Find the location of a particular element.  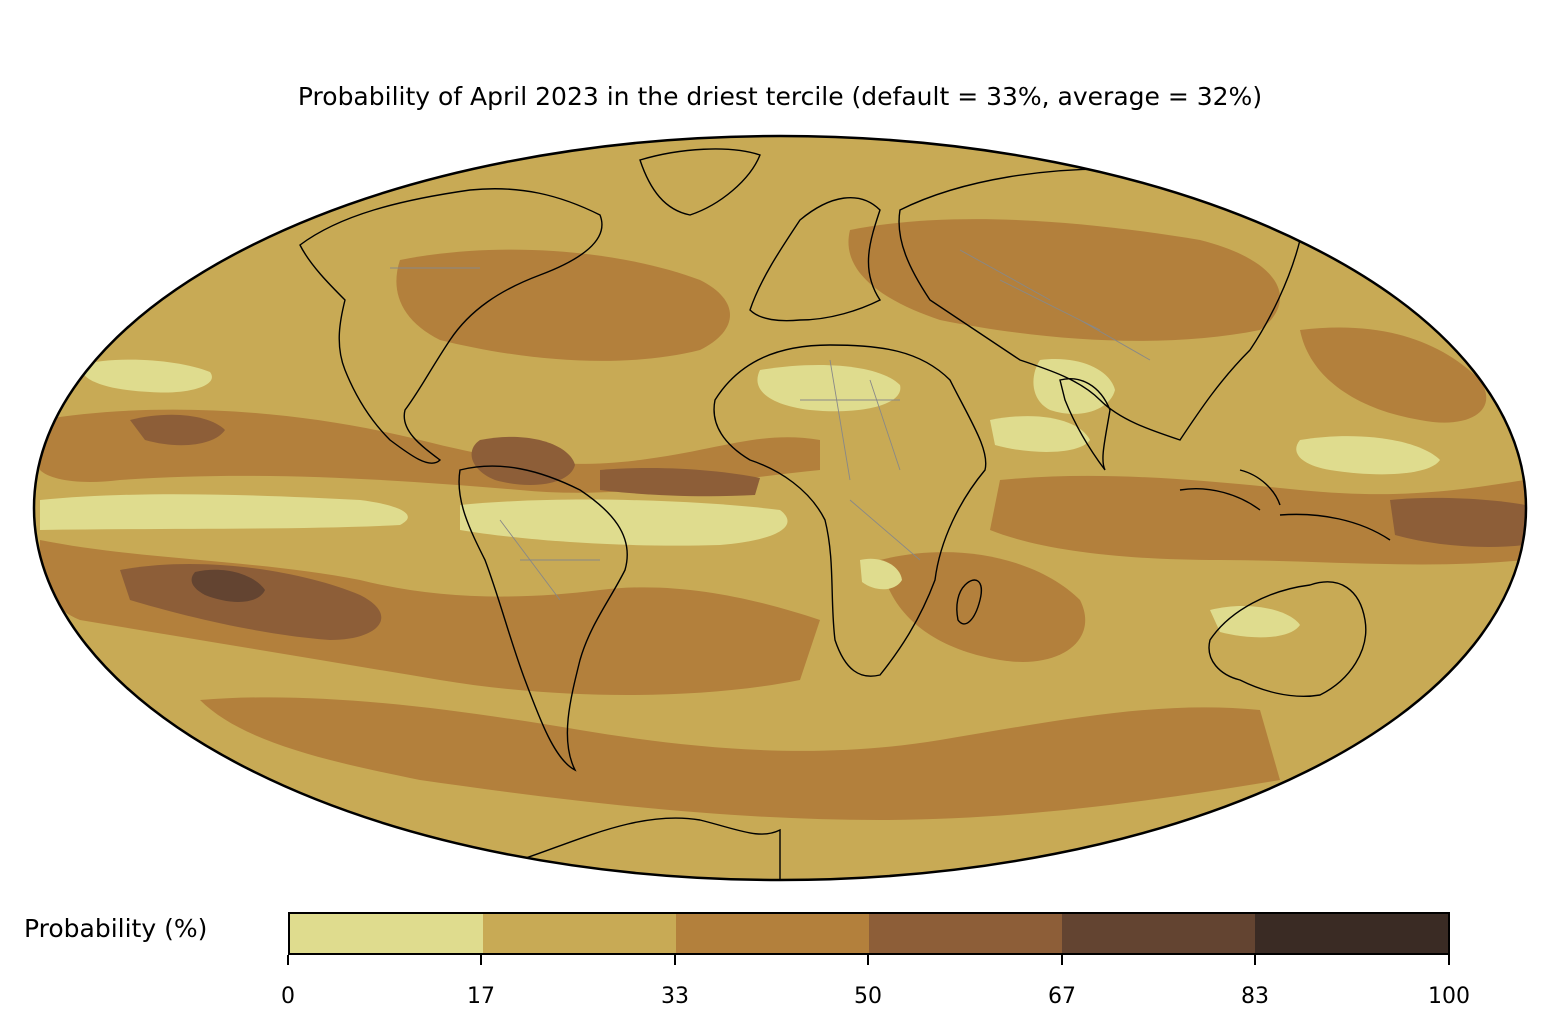

colorbar-ticklabel-33: 33 is located at coordinates (675, 996).